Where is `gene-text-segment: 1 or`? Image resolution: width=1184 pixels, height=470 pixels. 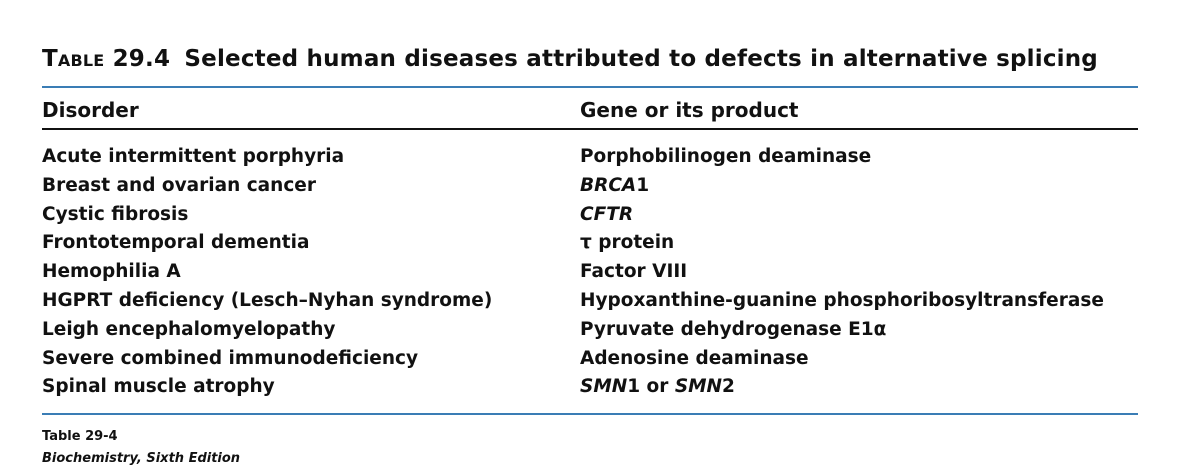 gene-text-segment: 1 or is located at coordinates (651, 387).